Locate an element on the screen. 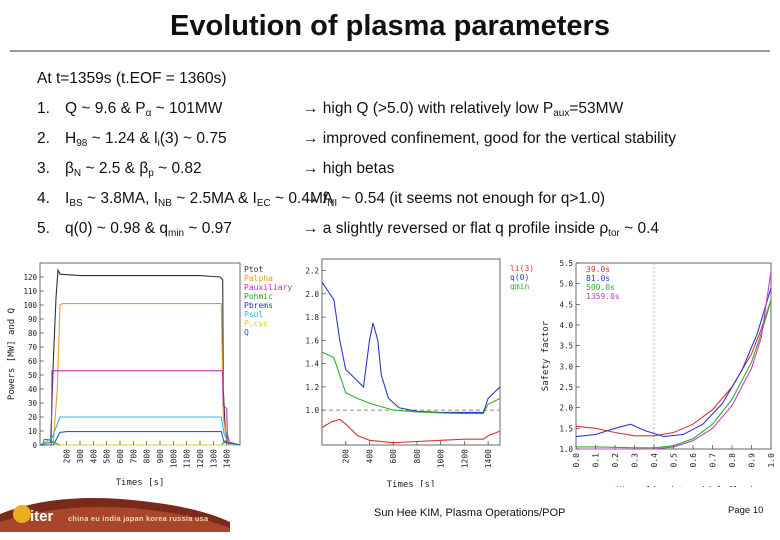  legend-entry: q(0) is located at coordinates (519, 277).